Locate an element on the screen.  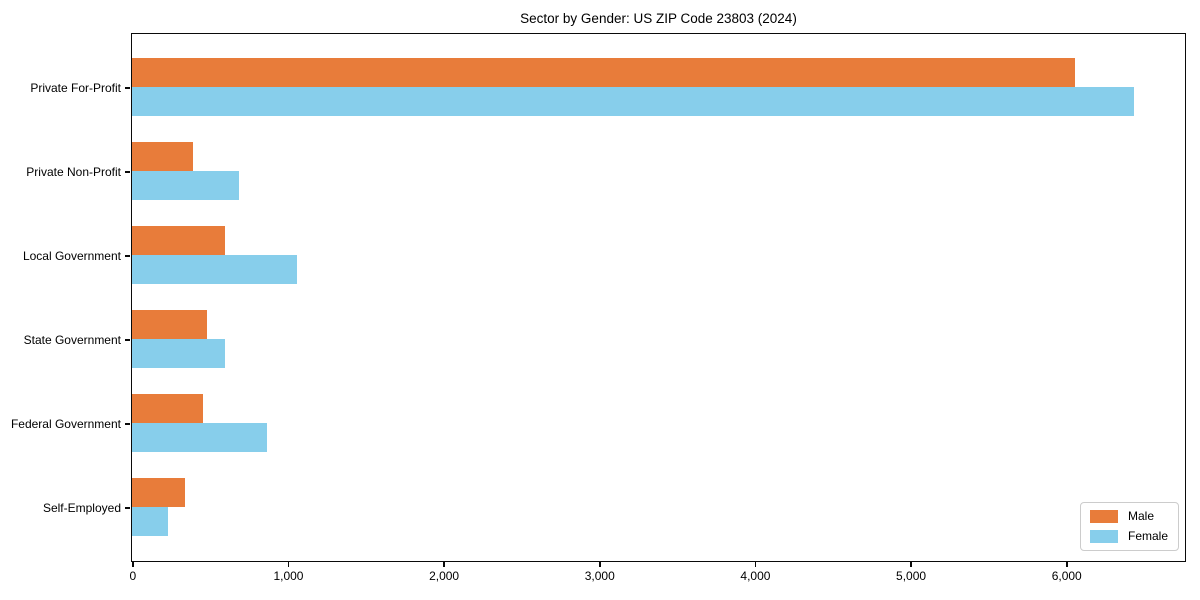
bar-female-self-employed is located at coordinates (150, 521).